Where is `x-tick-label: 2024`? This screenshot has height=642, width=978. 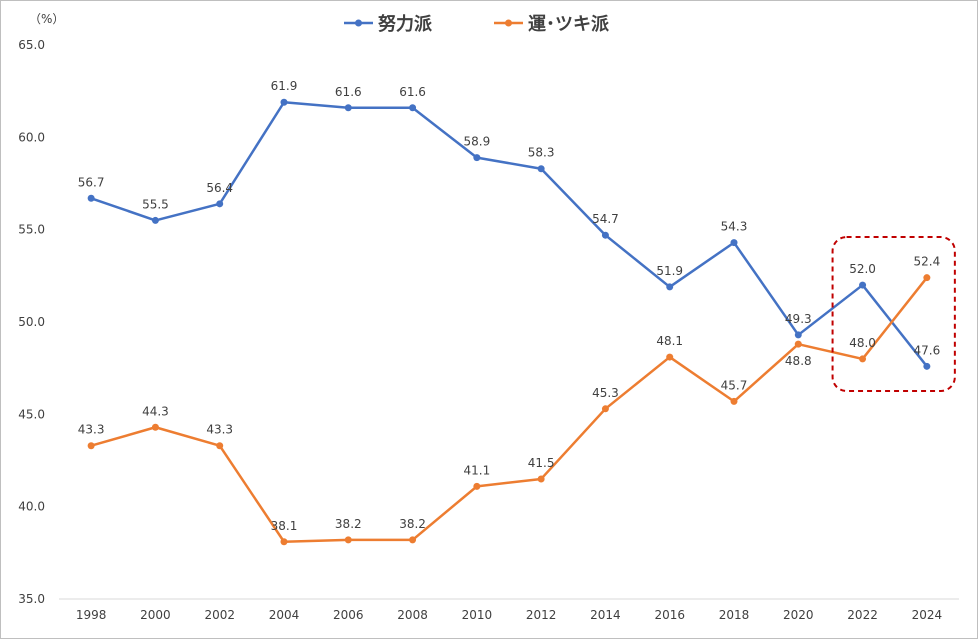 x-tick-label: 2024 is located at coordinates (927, 615).